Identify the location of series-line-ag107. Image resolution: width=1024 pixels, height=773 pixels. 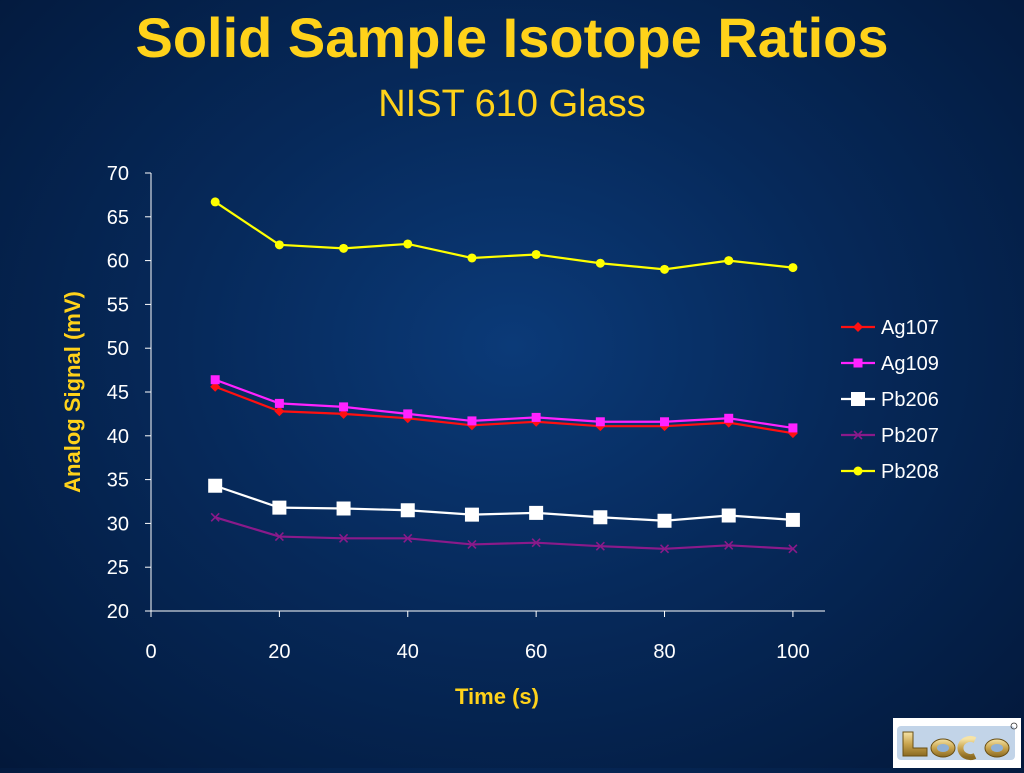
(504, 410).